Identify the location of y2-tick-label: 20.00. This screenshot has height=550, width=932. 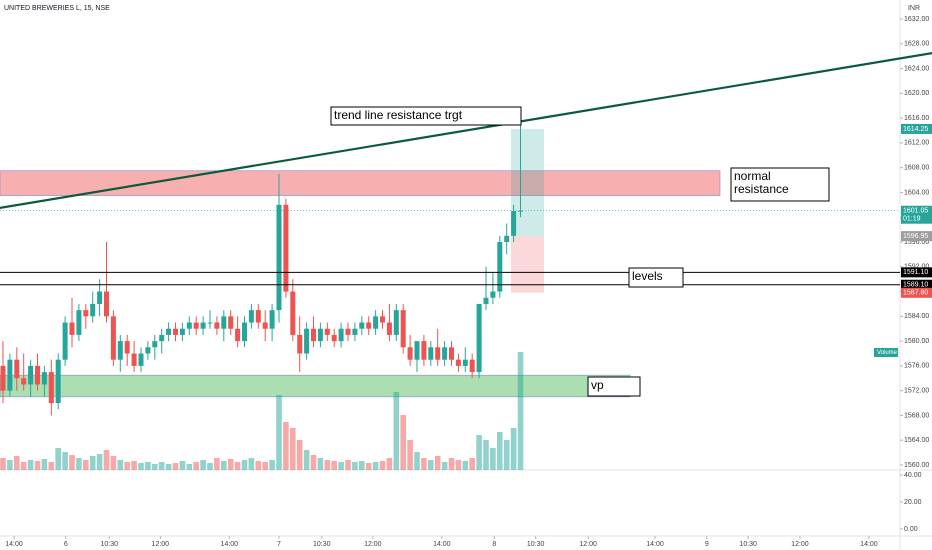
(913, 502).